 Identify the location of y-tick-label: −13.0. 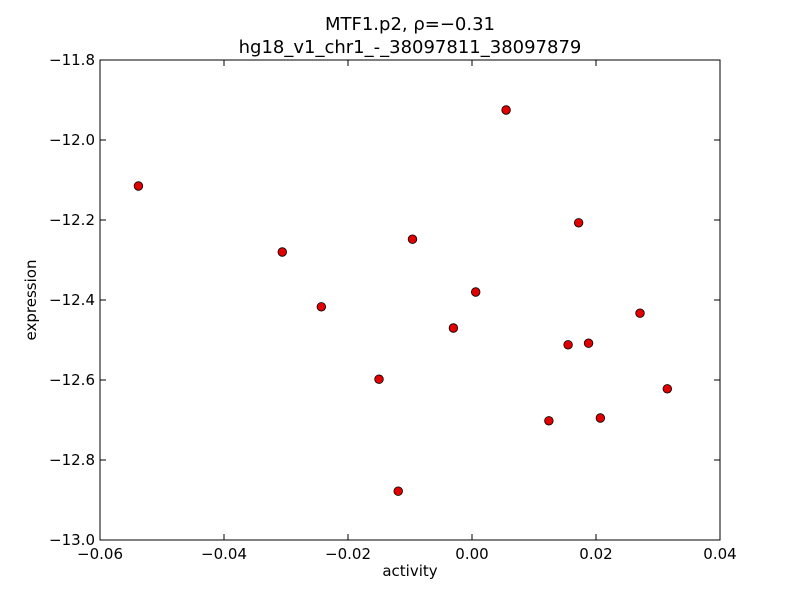
(72, 540).